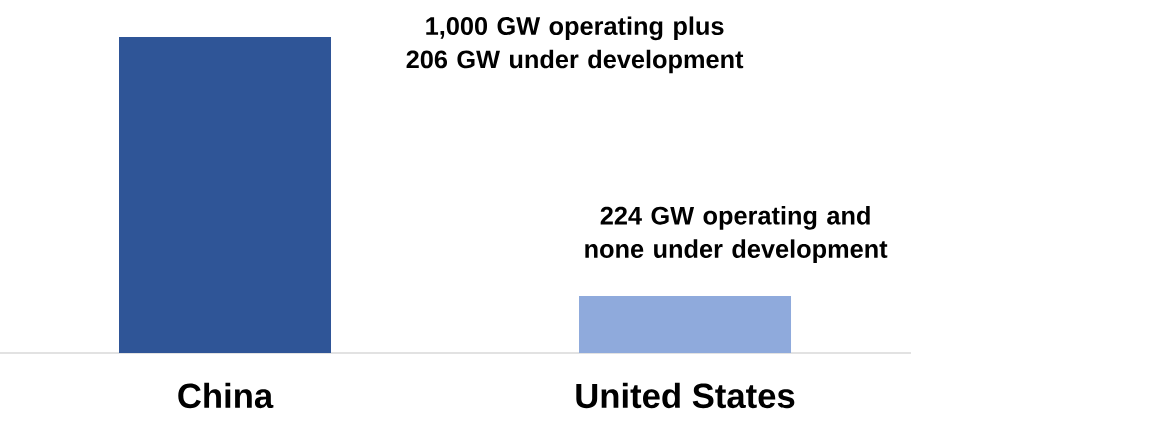 The height and width of the screenshot is (436, 1159). I want to click on x-tick-label: China, so click(226, 395).